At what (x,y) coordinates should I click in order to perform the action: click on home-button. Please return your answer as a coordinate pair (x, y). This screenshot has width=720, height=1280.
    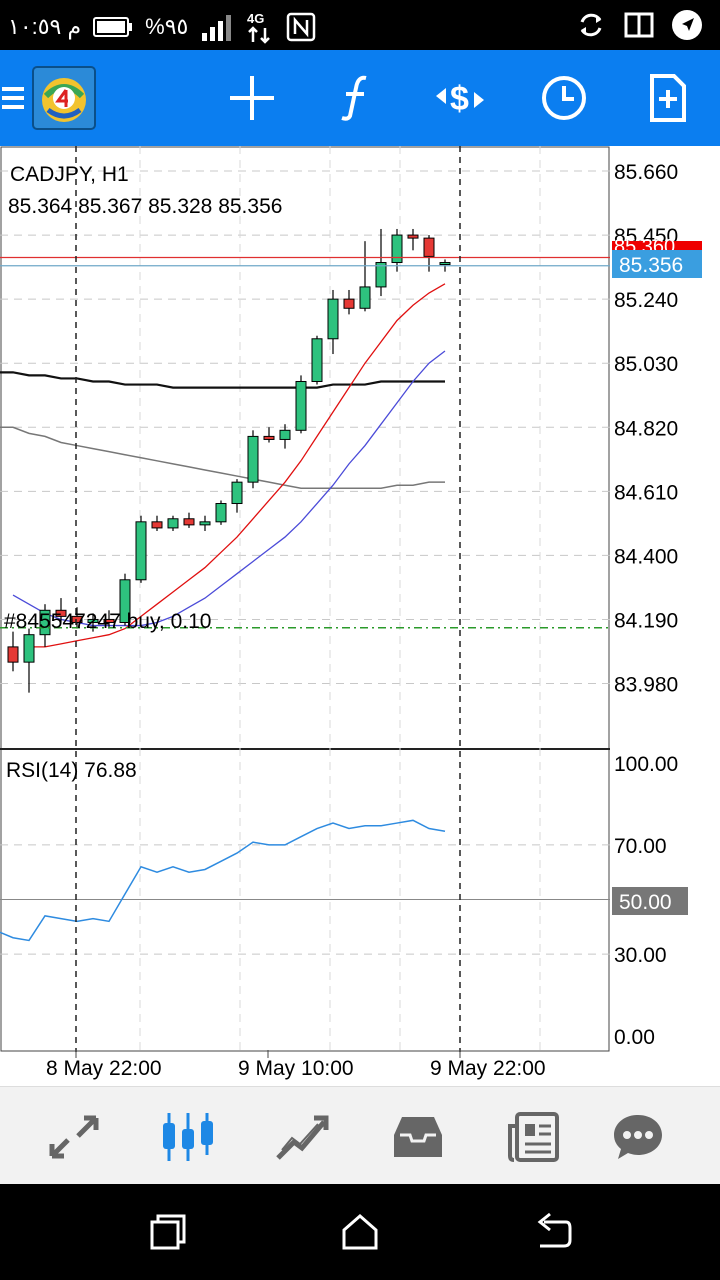
    Looking at the image, I should click on (360, 1232).